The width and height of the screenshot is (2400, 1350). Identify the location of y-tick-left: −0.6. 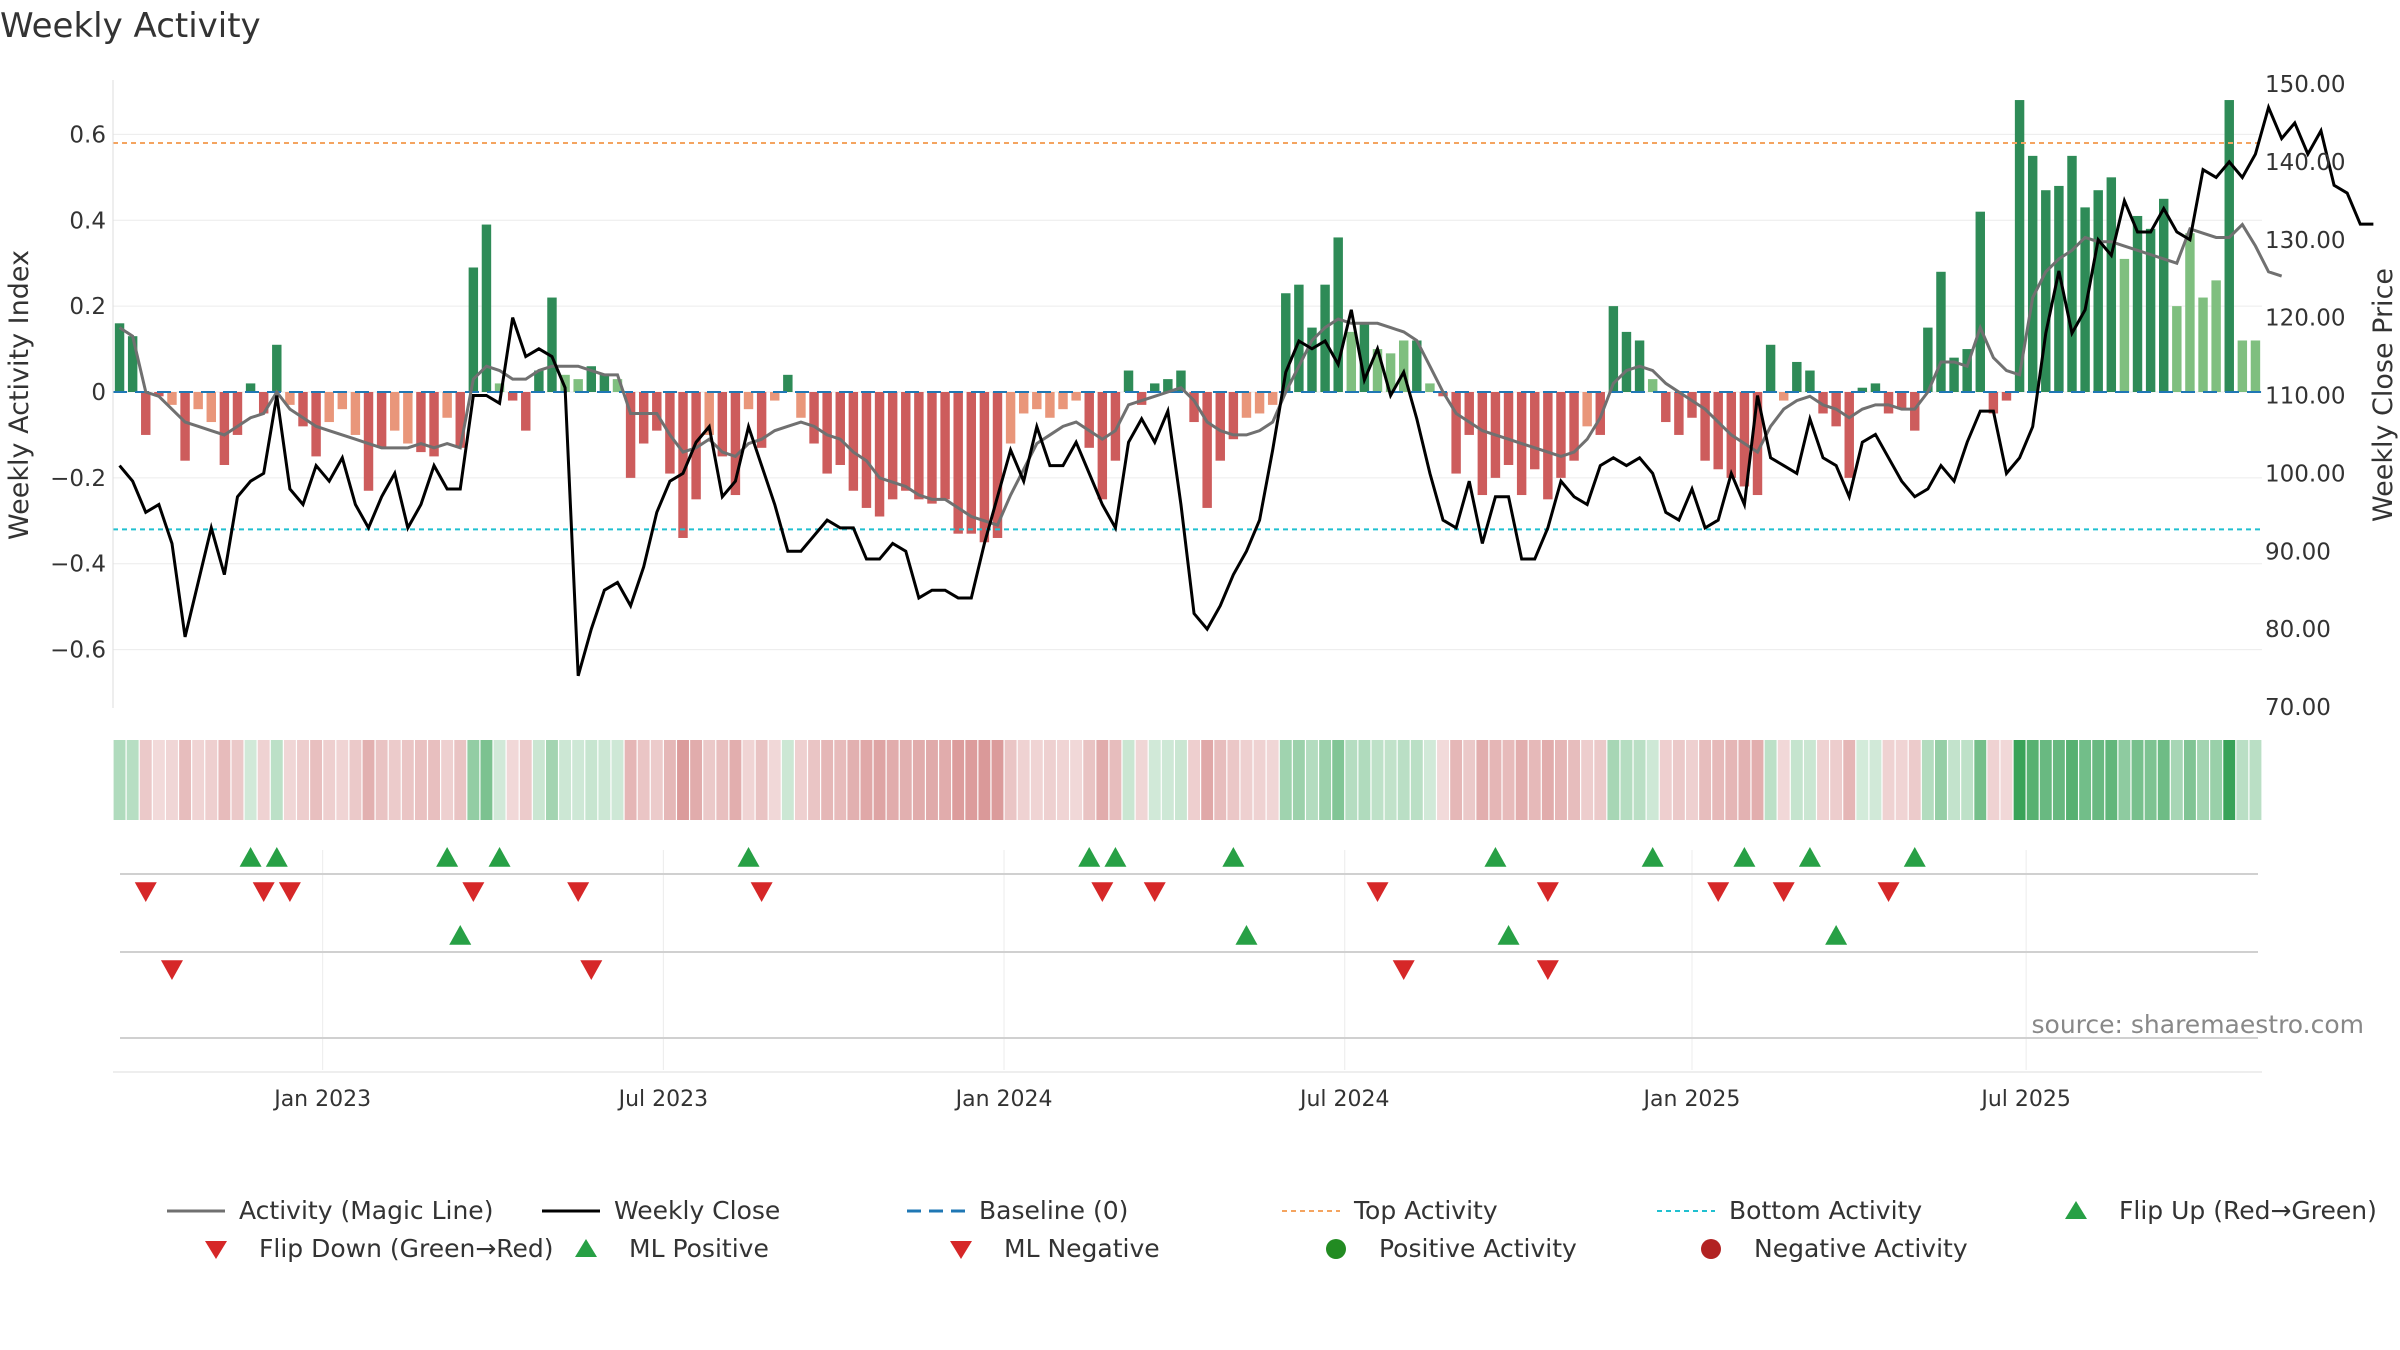
(78, 651).